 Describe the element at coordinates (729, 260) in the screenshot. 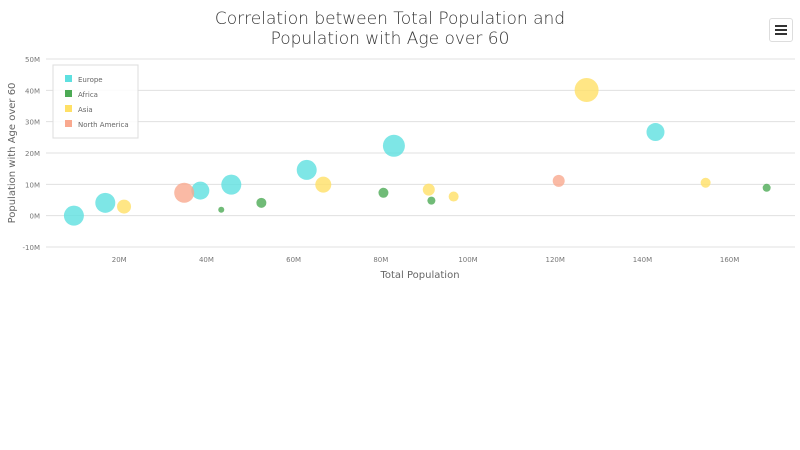

I see `x-tick-label: 160M` at that location.